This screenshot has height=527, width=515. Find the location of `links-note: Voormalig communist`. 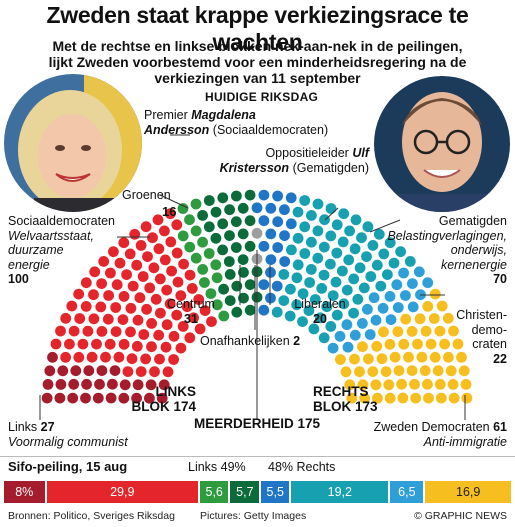

links-note: Voormalig communist is located at coordinates (68, 441).